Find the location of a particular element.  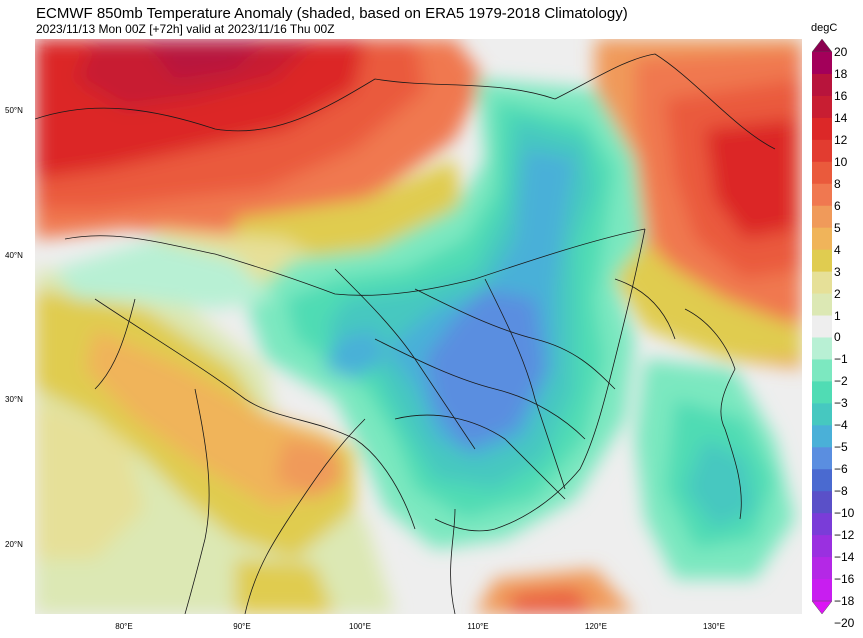

colorbar-tick-label: 16 is located at coordinates (841, 95).